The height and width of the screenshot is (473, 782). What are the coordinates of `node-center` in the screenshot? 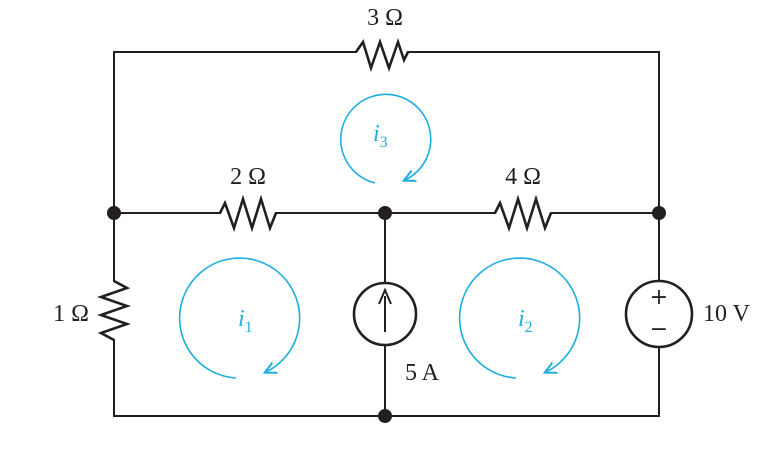 It's located at (385, 213).